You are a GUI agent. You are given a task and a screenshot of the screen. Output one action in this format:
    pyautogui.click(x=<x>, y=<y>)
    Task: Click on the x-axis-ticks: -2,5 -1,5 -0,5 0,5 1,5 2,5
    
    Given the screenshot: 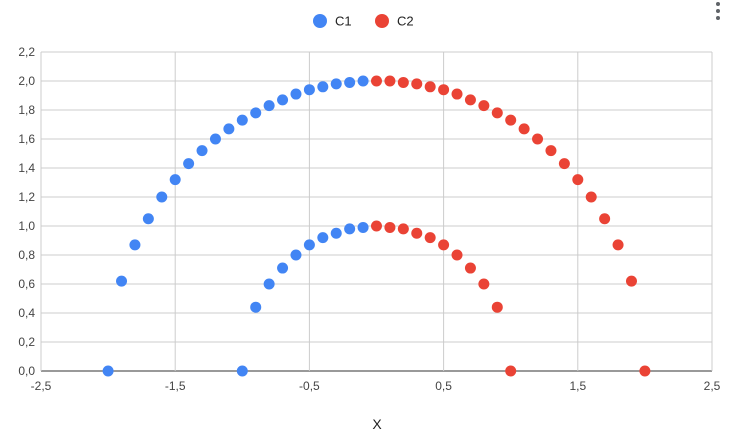 What is the action you would take?
    pyautogui.click(x=376, y=386)
    